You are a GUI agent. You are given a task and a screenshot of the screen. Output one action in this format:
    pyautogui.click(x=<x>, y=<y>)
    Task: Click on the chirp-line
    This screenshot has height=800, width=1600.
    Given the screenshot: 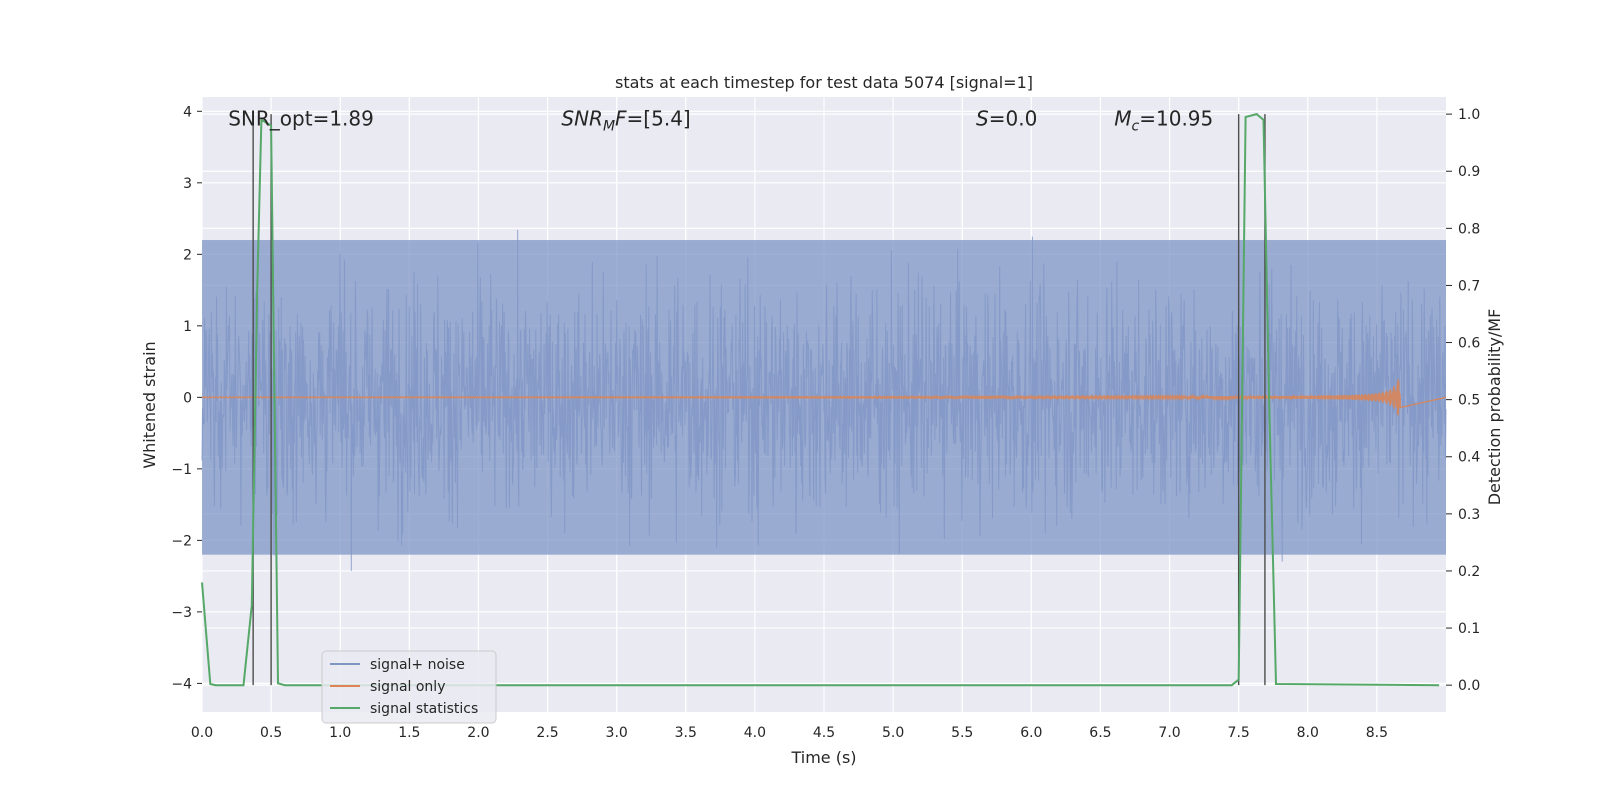 What is the action you would take?
    pyautogui.click(x=824, y=397)
    